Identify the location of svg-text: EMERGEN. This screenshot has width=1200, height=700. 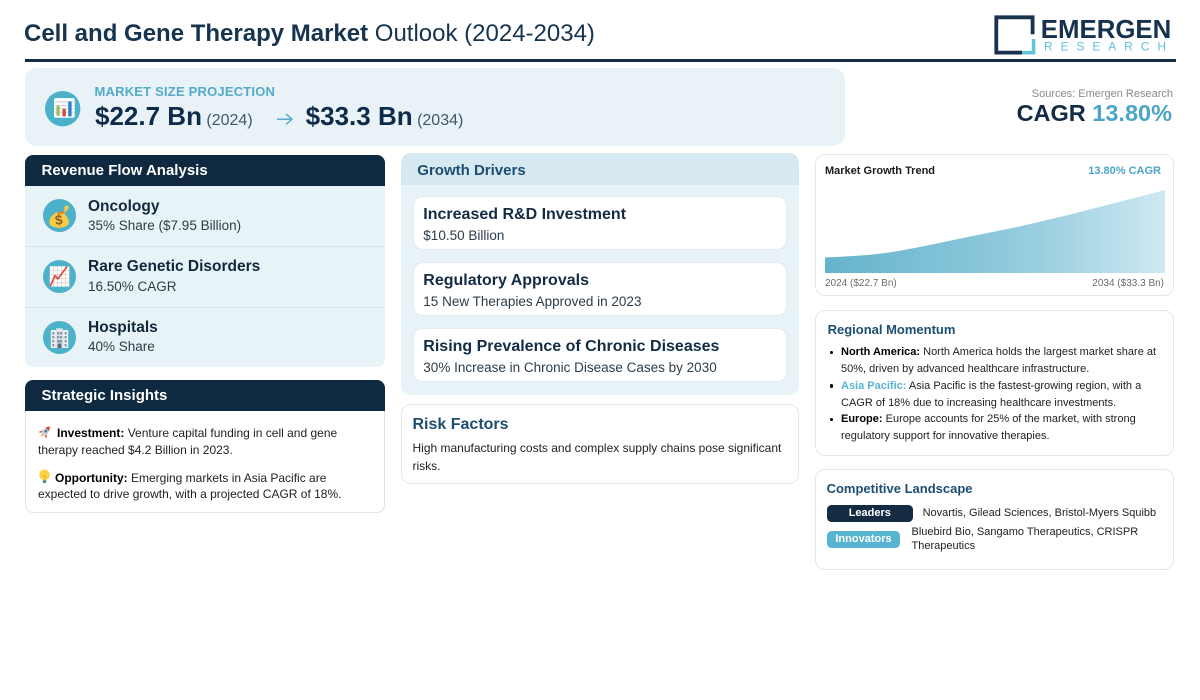
(1106, 30).